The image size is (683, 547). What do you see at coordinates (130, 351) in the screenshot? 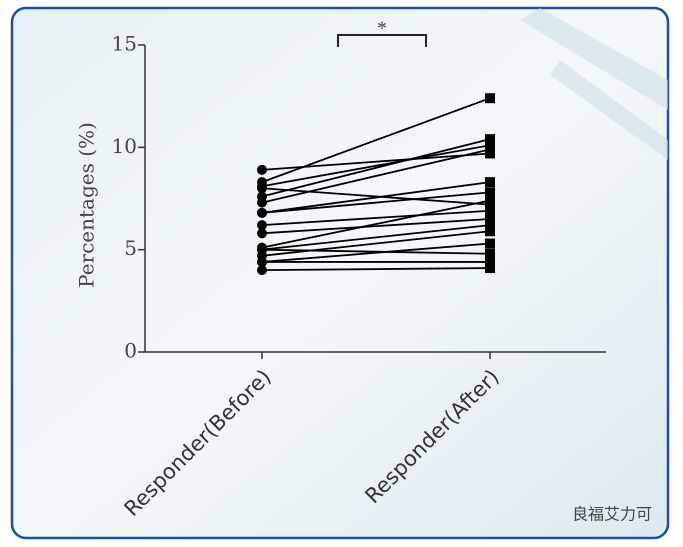
I see `y-tick-label: 0` at bounding box center [130, 351].